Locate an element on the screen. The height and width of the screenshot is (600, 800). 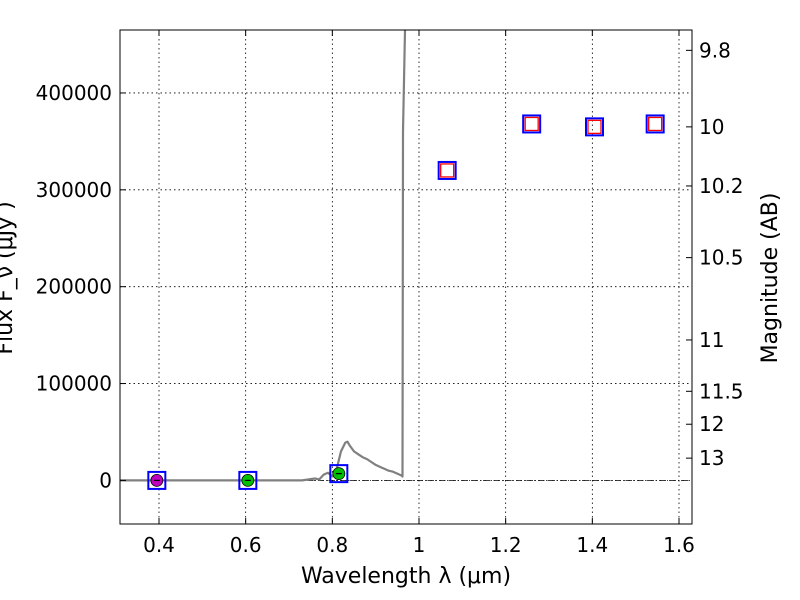
y-axis-label: Flux F_ν (μJy ) is located at coordinates (9, 277).